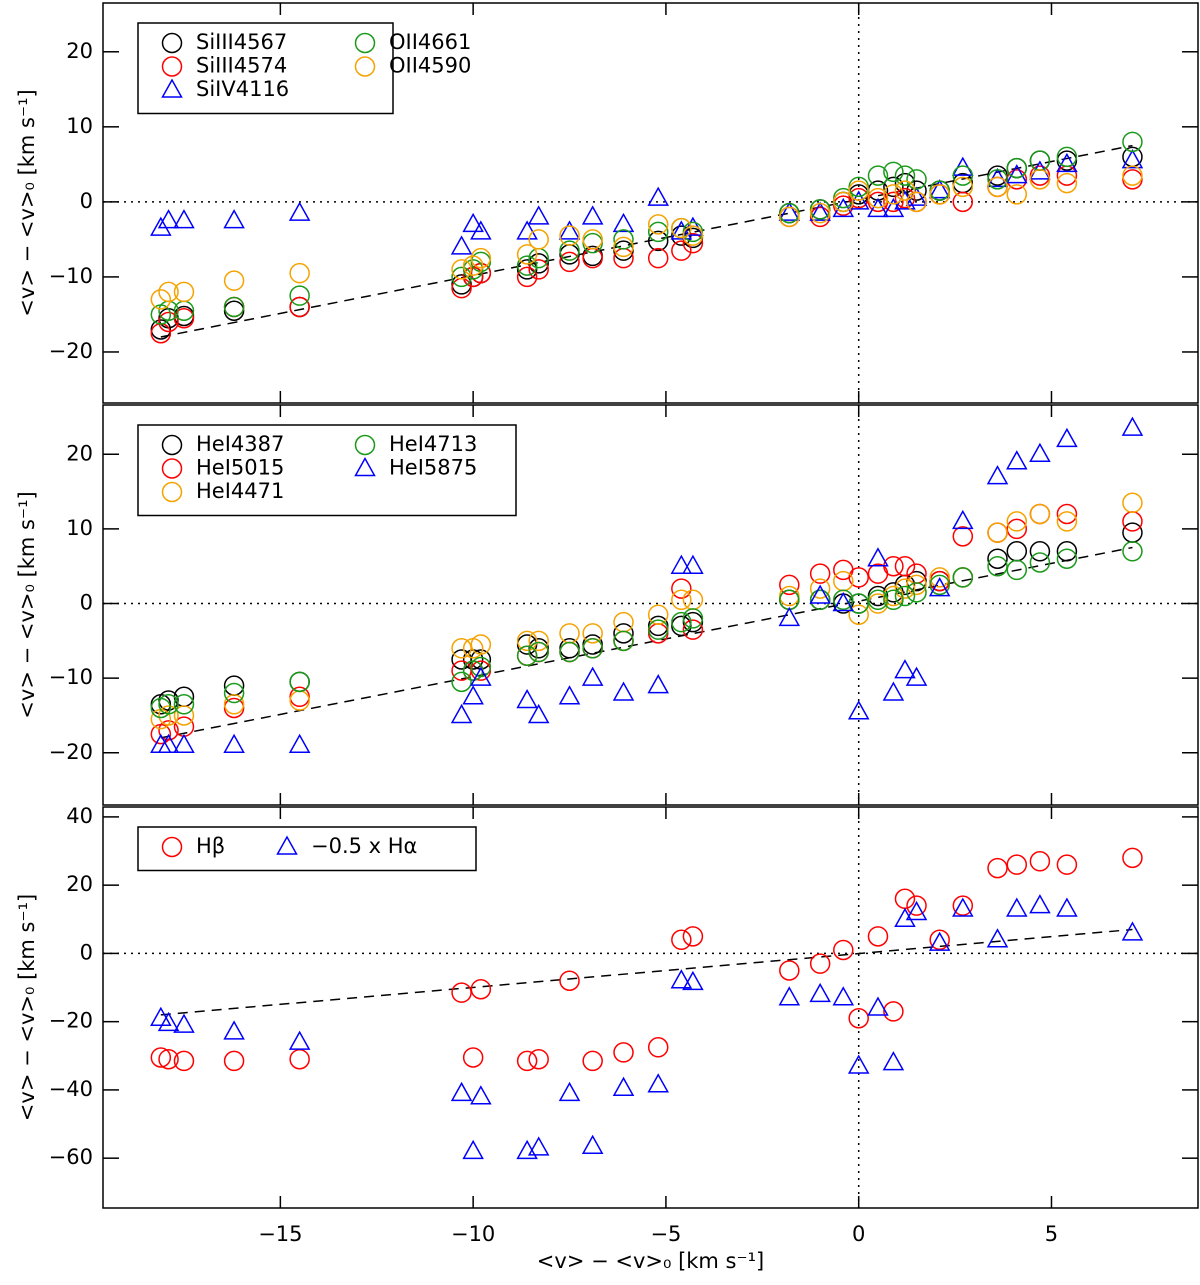 The width and height of the screenshot is (1200, 1285). I want to click on x-axis-label: <v> − <v>₀ [km s⁻¹], so click(650, 1261).